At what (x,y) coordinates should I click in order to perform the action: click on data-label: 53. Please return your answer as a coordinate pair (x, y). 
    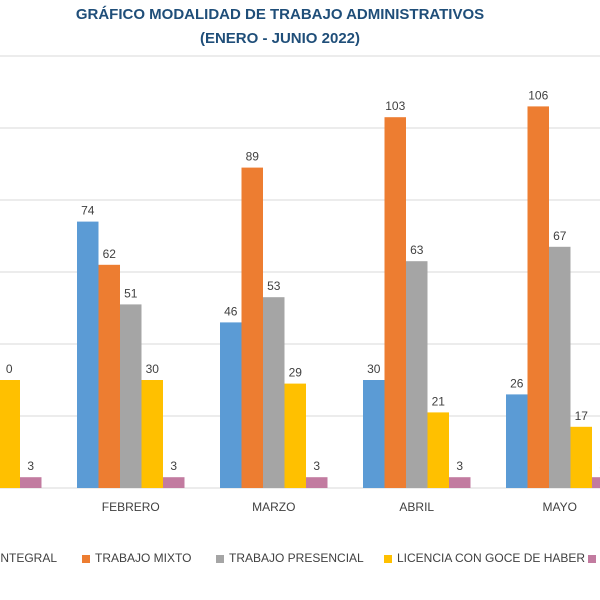
    Looking at the image, I should click on (274, 286).